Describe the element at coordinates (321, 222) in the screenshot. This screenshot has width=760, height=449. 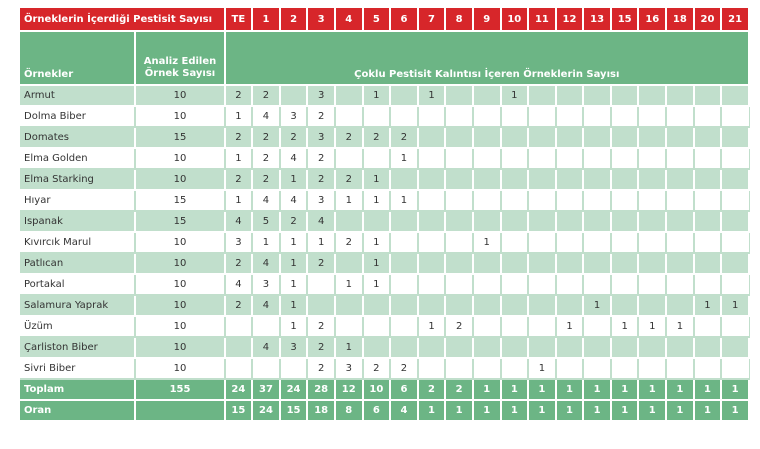
I see `residue-count-cell: 4` at that location.